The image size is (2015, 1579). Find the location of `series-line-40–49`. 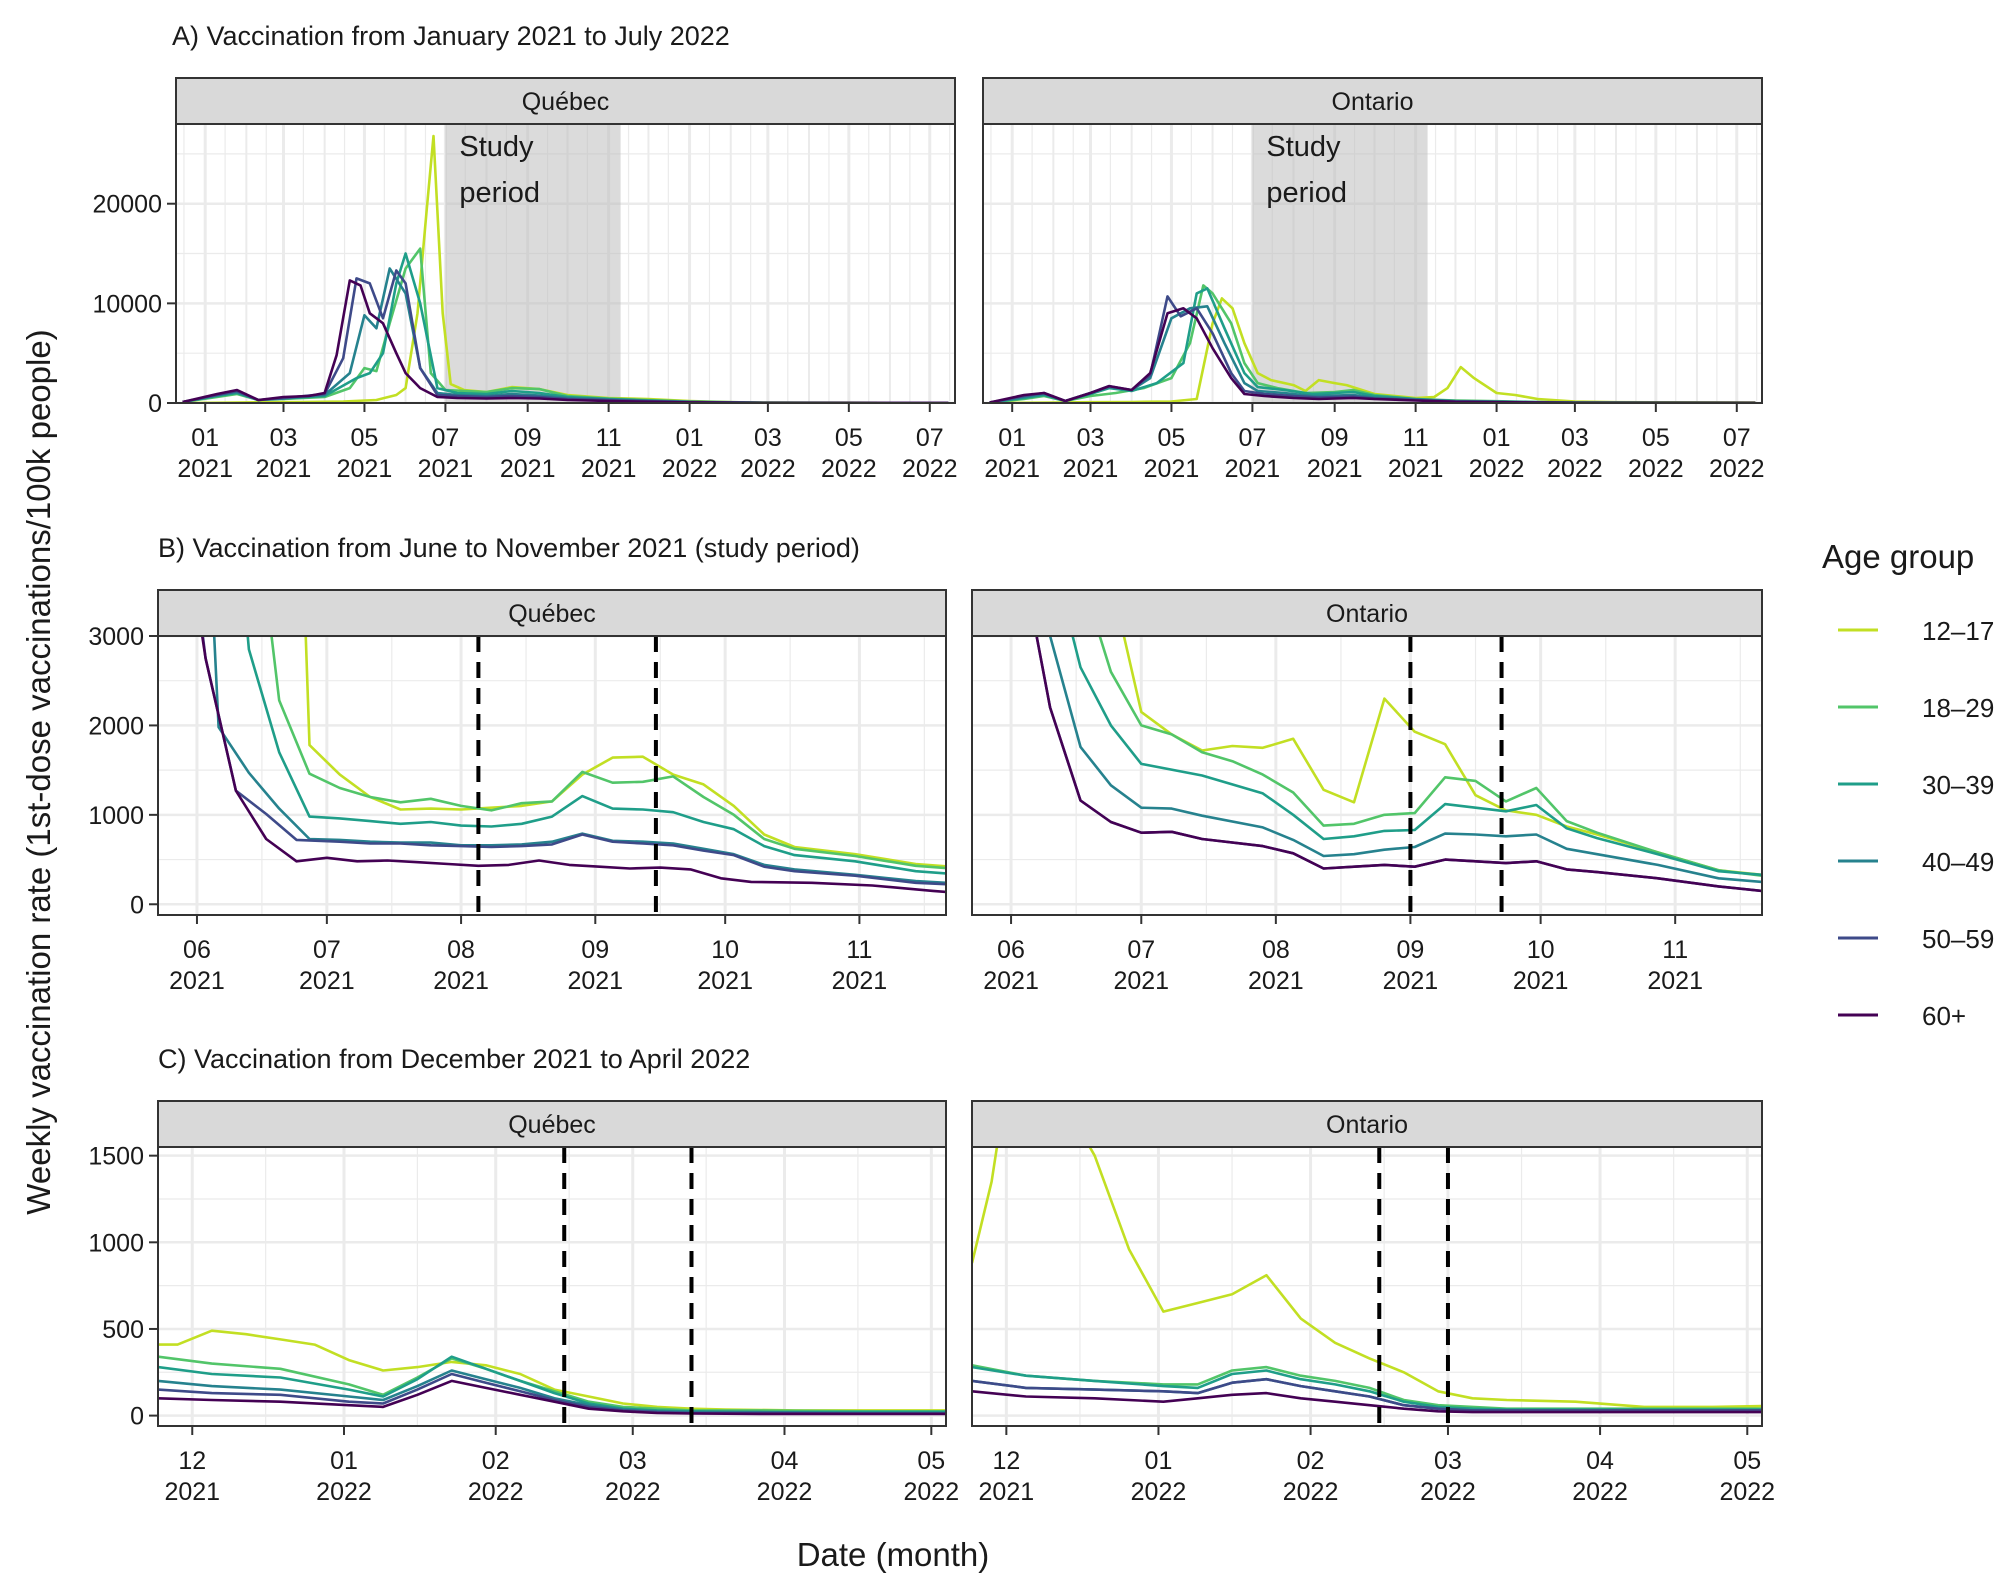

series-line-40–49 is located at coordinates (1405, 760).